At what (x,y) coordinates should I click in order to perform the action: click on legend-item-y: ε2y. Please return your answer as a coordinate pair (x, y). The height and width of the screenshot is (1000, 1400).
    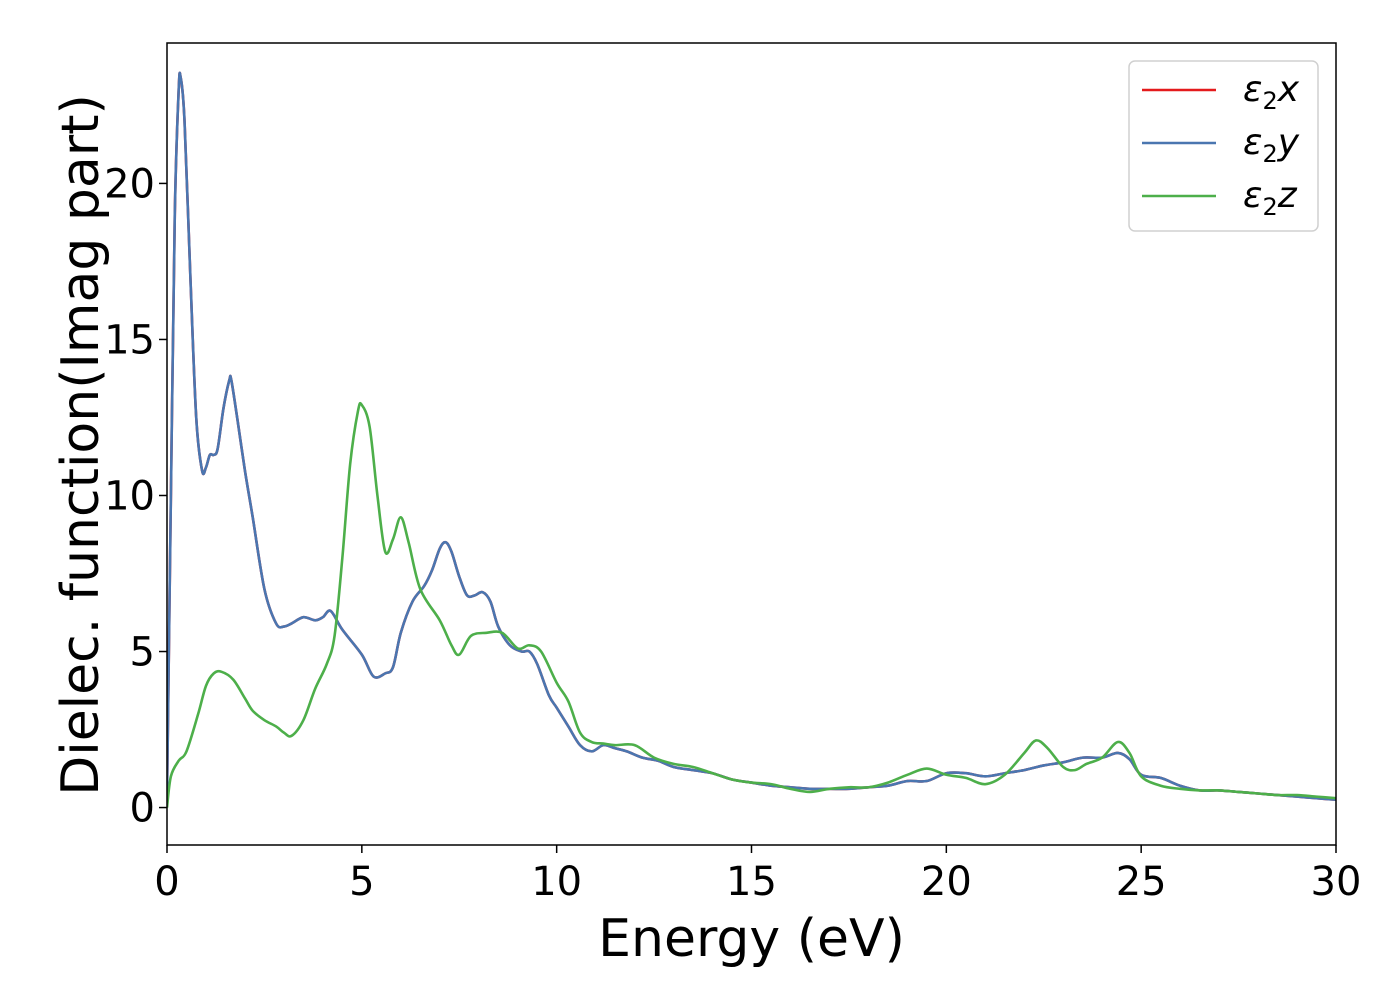
    Looking at the image, I should click on (1221, 145).